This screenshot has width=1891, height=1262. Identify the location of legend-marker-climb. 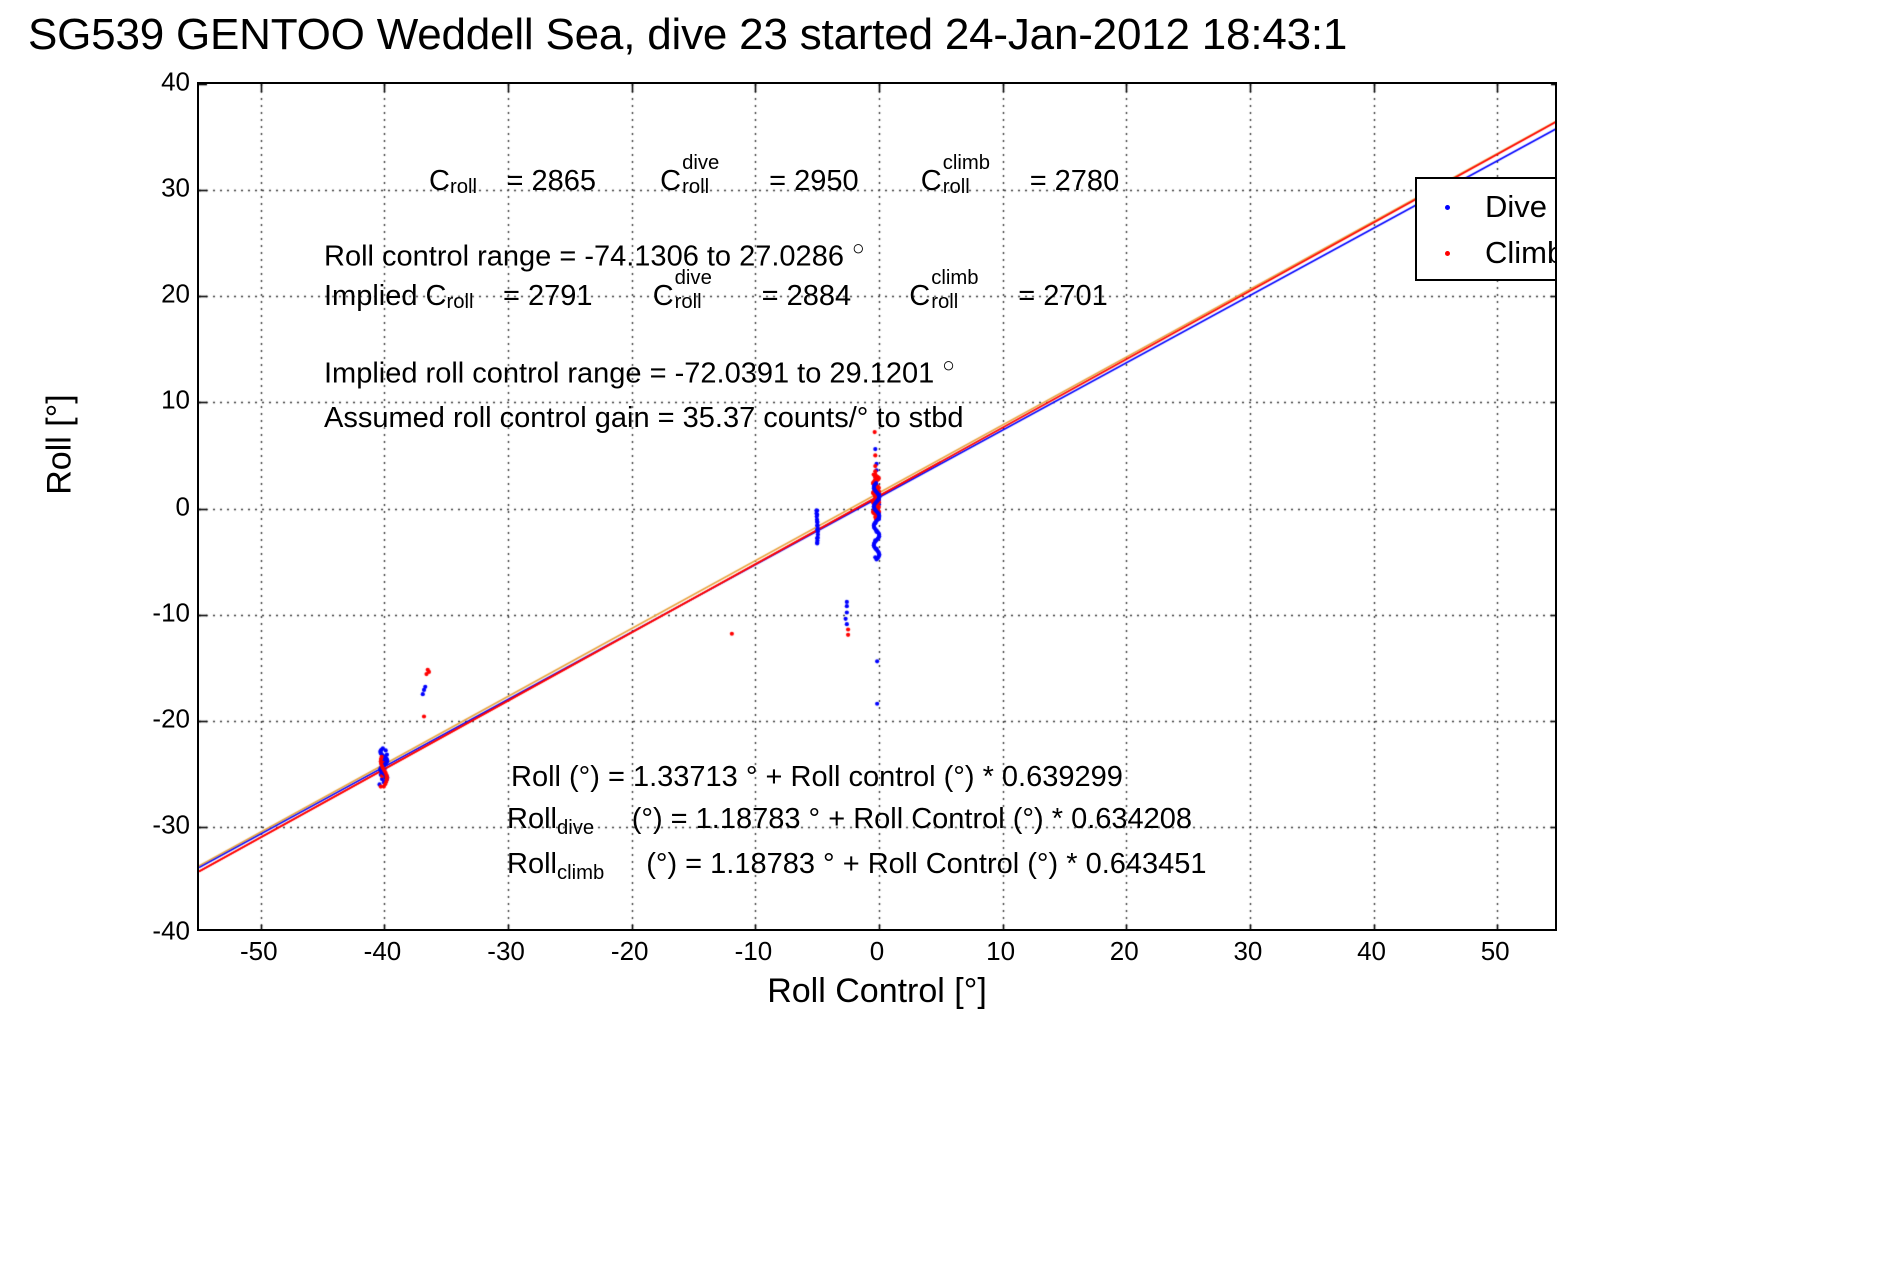
(1447, 253).